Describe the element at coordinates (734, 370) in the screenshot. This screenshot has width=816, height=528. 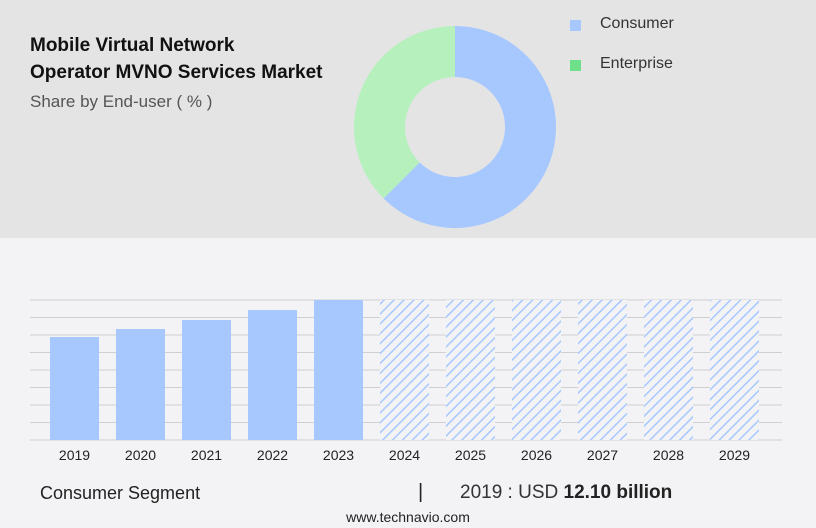
I see `bar-2029` at that location.